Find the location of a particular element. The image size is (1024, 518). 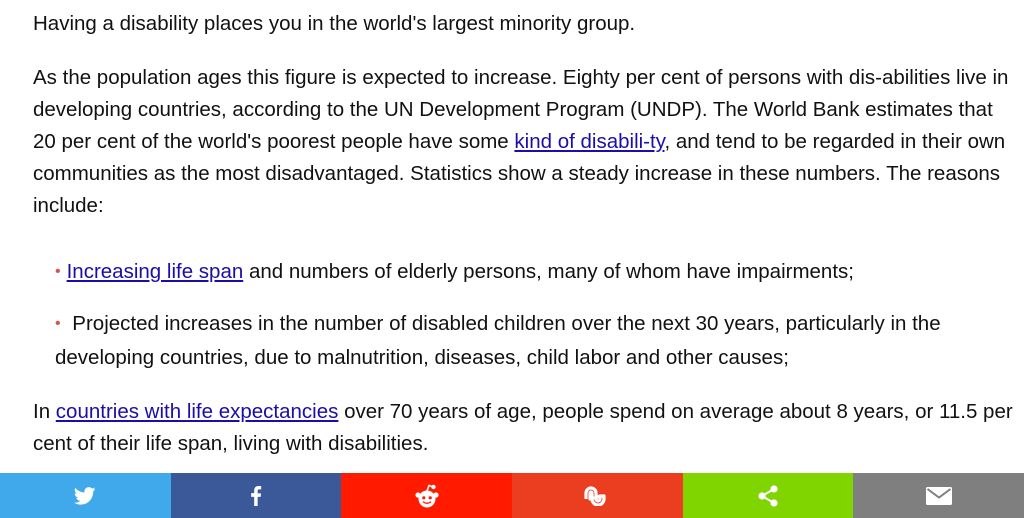

twitter-share-button is located at coordinates (85, 495).